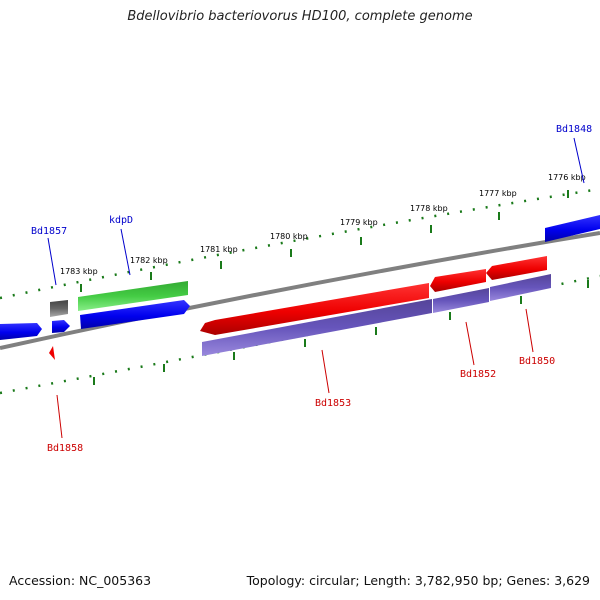 This screenshot has width=600, height=600. What do you see at coordinates (498, 193) in the screenshot?
I see `tick-label: 1777 kbp` at bounding box center [498, 193].